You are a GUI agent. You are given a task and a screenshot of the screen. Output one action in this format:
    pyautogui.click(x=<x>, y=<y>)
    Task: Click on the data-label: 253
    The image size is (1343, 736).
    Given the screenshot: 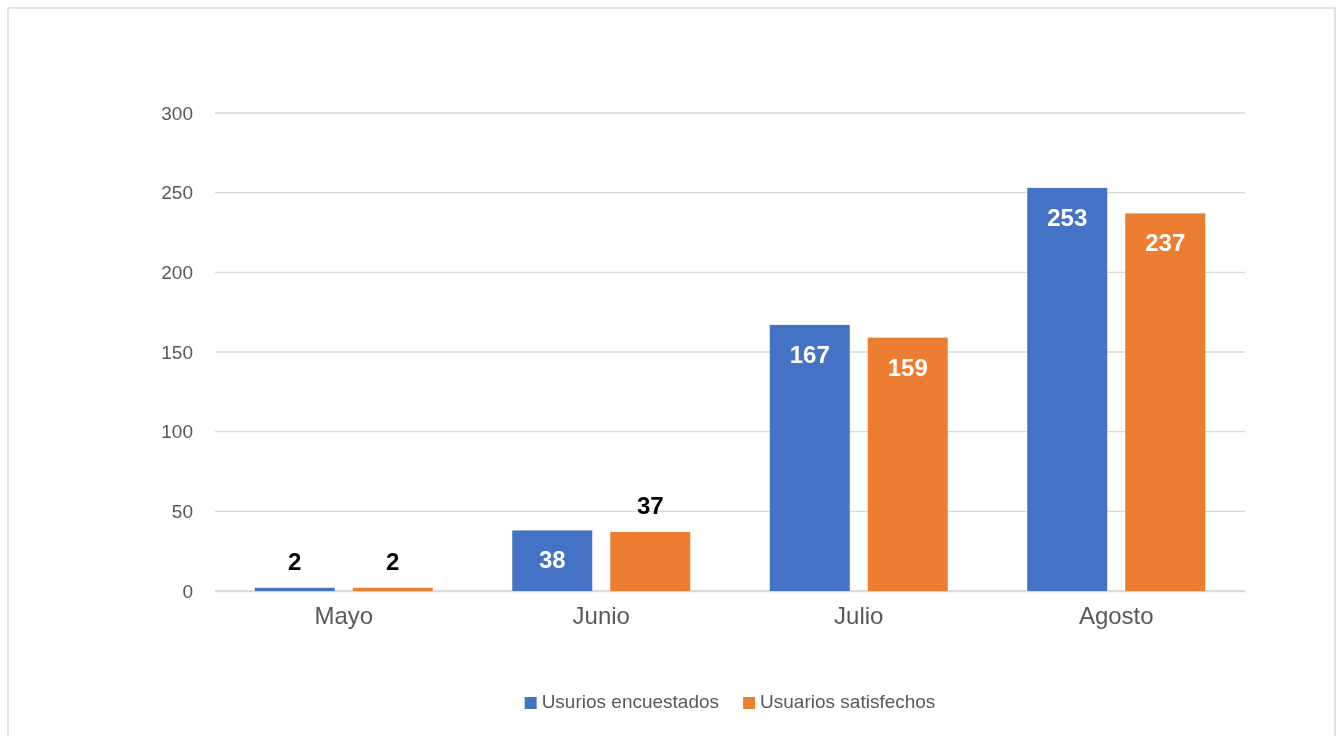 What is the action you would take?
    pyautogui.click(x=1067, y=217)
    